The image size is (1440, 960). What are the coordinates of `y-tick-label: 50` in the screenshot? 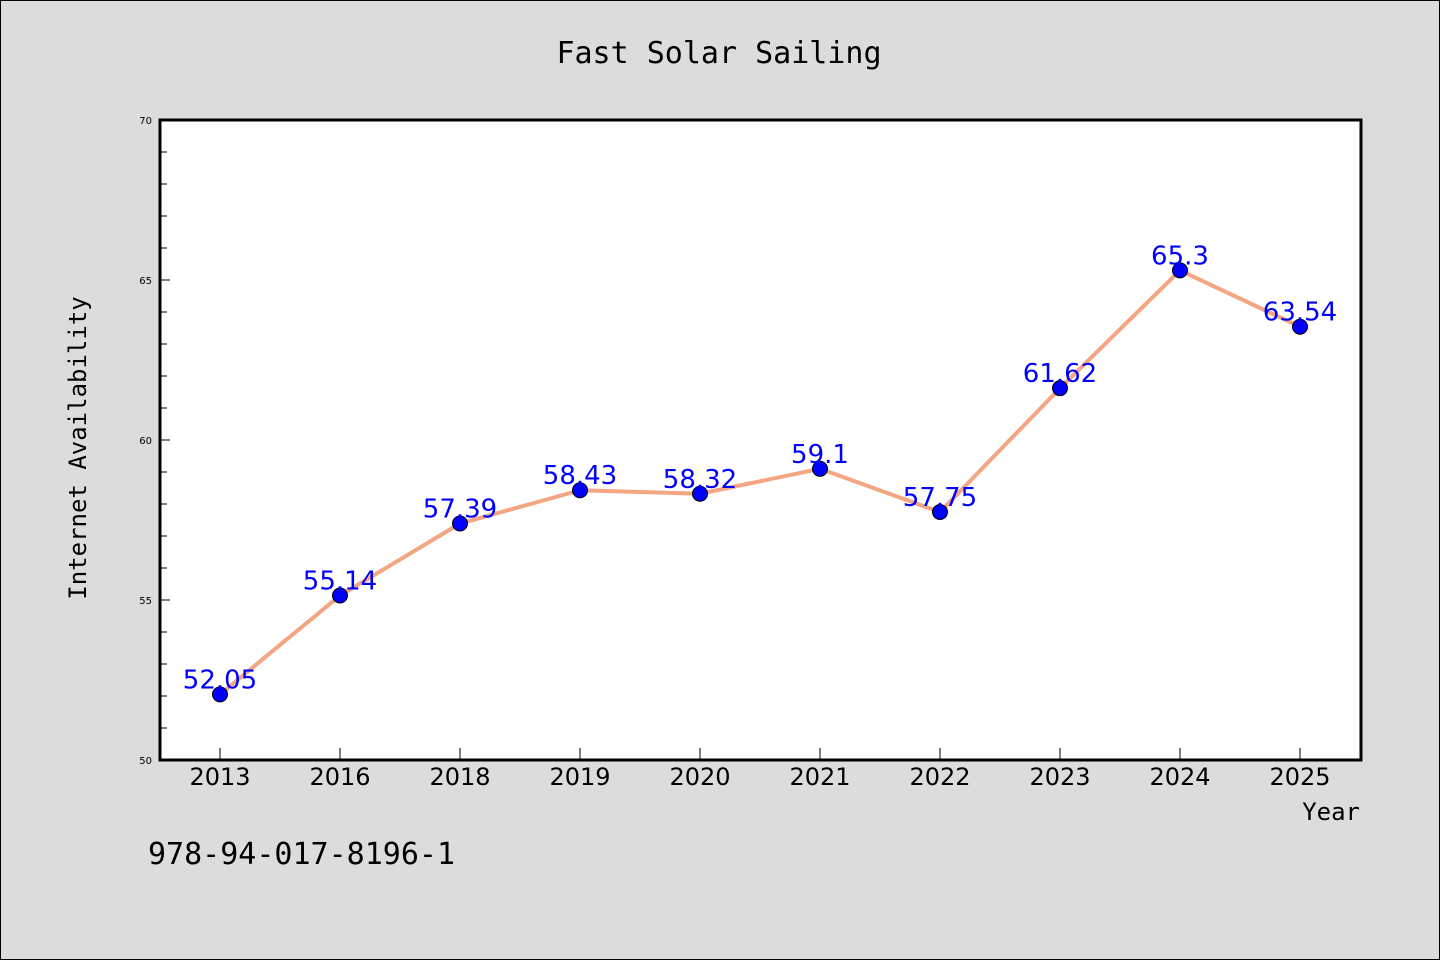 It's located at (145, 761).